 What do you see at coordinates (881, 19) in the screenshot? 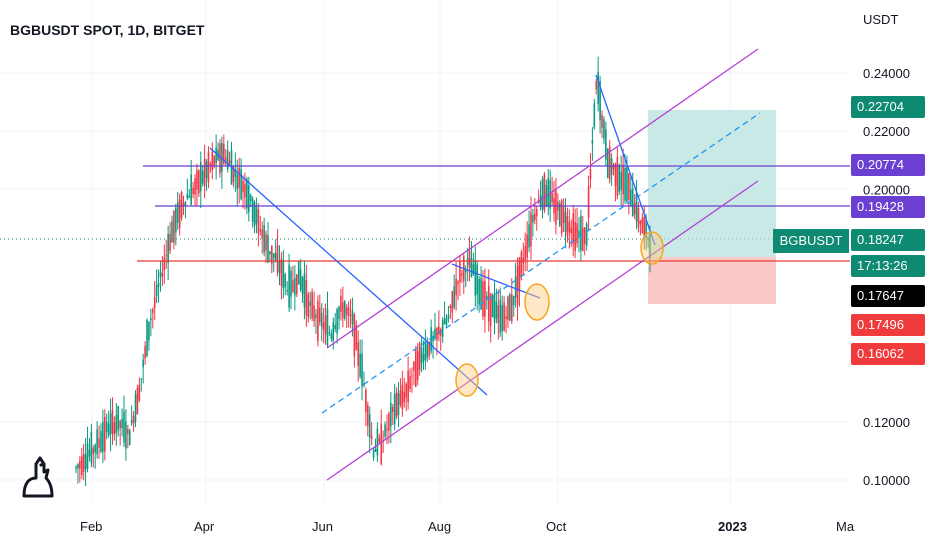
I see `currency-unit: USDT` at bounding box center [881, 19].